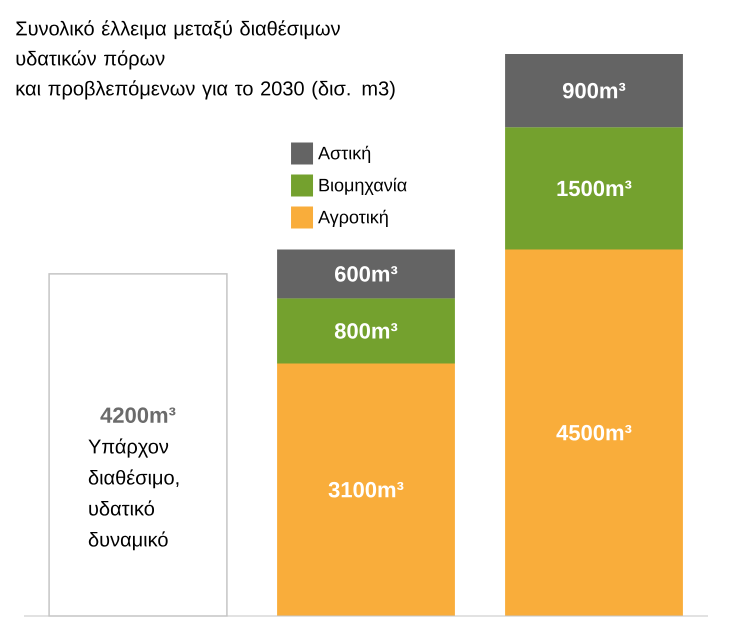 The width and height of the screenshot is (739, 630). I want to click on data-label: 4500m³, so click(594, 432).